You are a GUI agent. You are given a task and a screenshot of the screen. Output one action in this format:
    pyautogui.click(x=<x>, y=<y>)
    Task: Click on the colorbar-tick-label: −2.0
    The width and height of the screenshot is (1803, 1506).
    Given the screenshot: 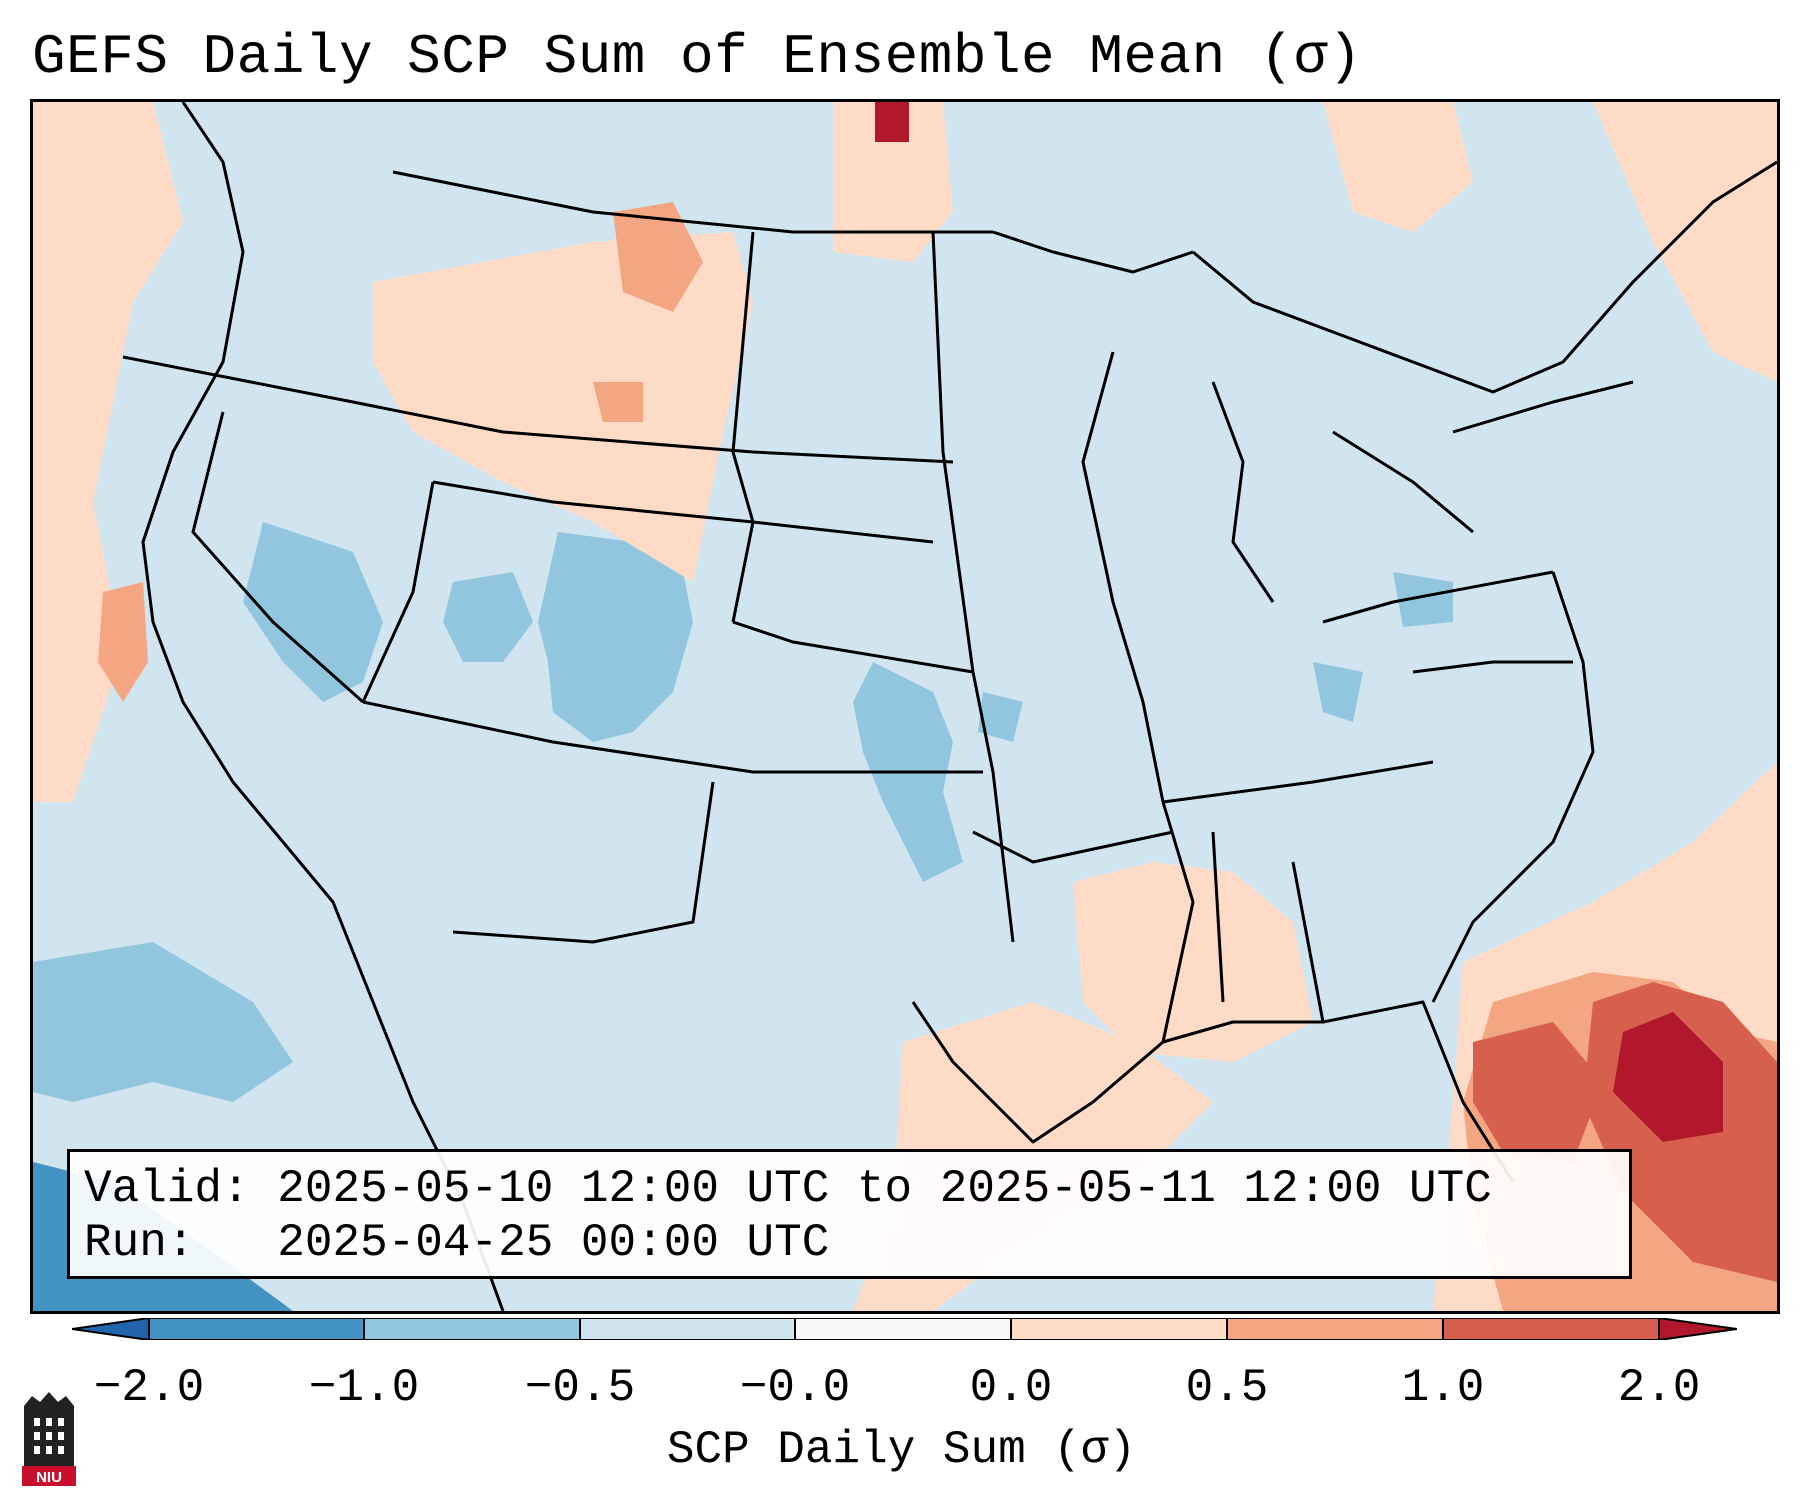 What is the action you would take?
    pyautogui.click(x=149, y=1388)
    